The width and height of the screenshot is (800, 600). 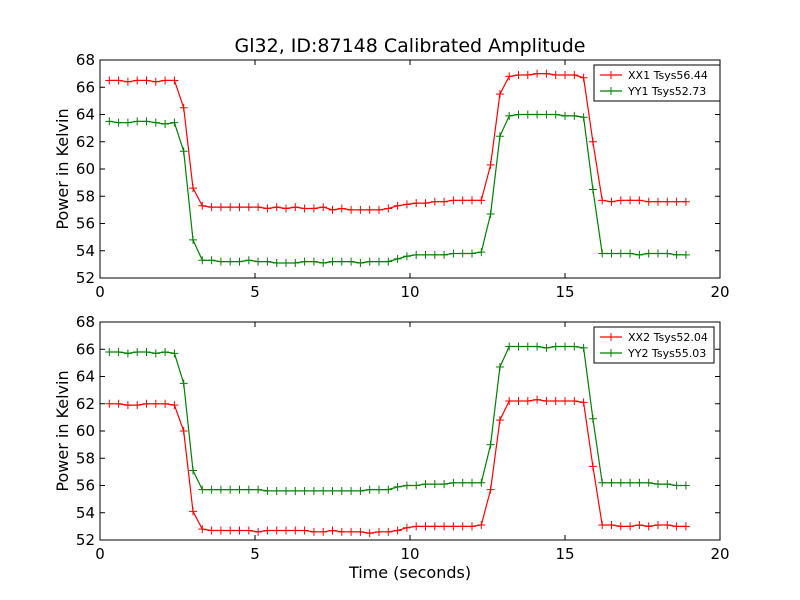 I want to click on y-tick-label: 58, so click(x=85, y=458).